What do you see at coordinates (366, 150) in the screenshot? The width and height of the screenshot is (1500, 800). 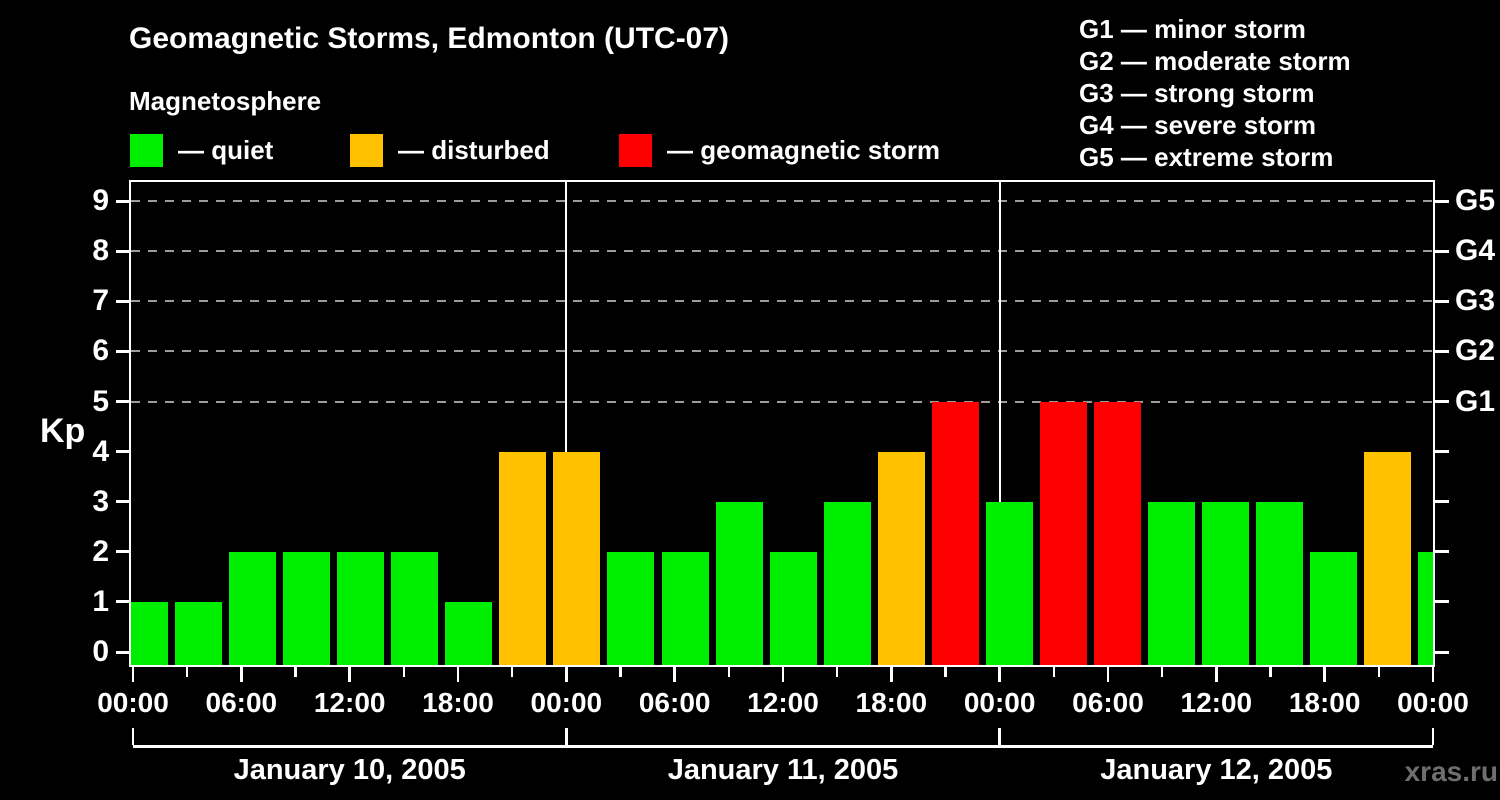 I see `legend-swatch-disturbed` at bounding box center [366, 150].